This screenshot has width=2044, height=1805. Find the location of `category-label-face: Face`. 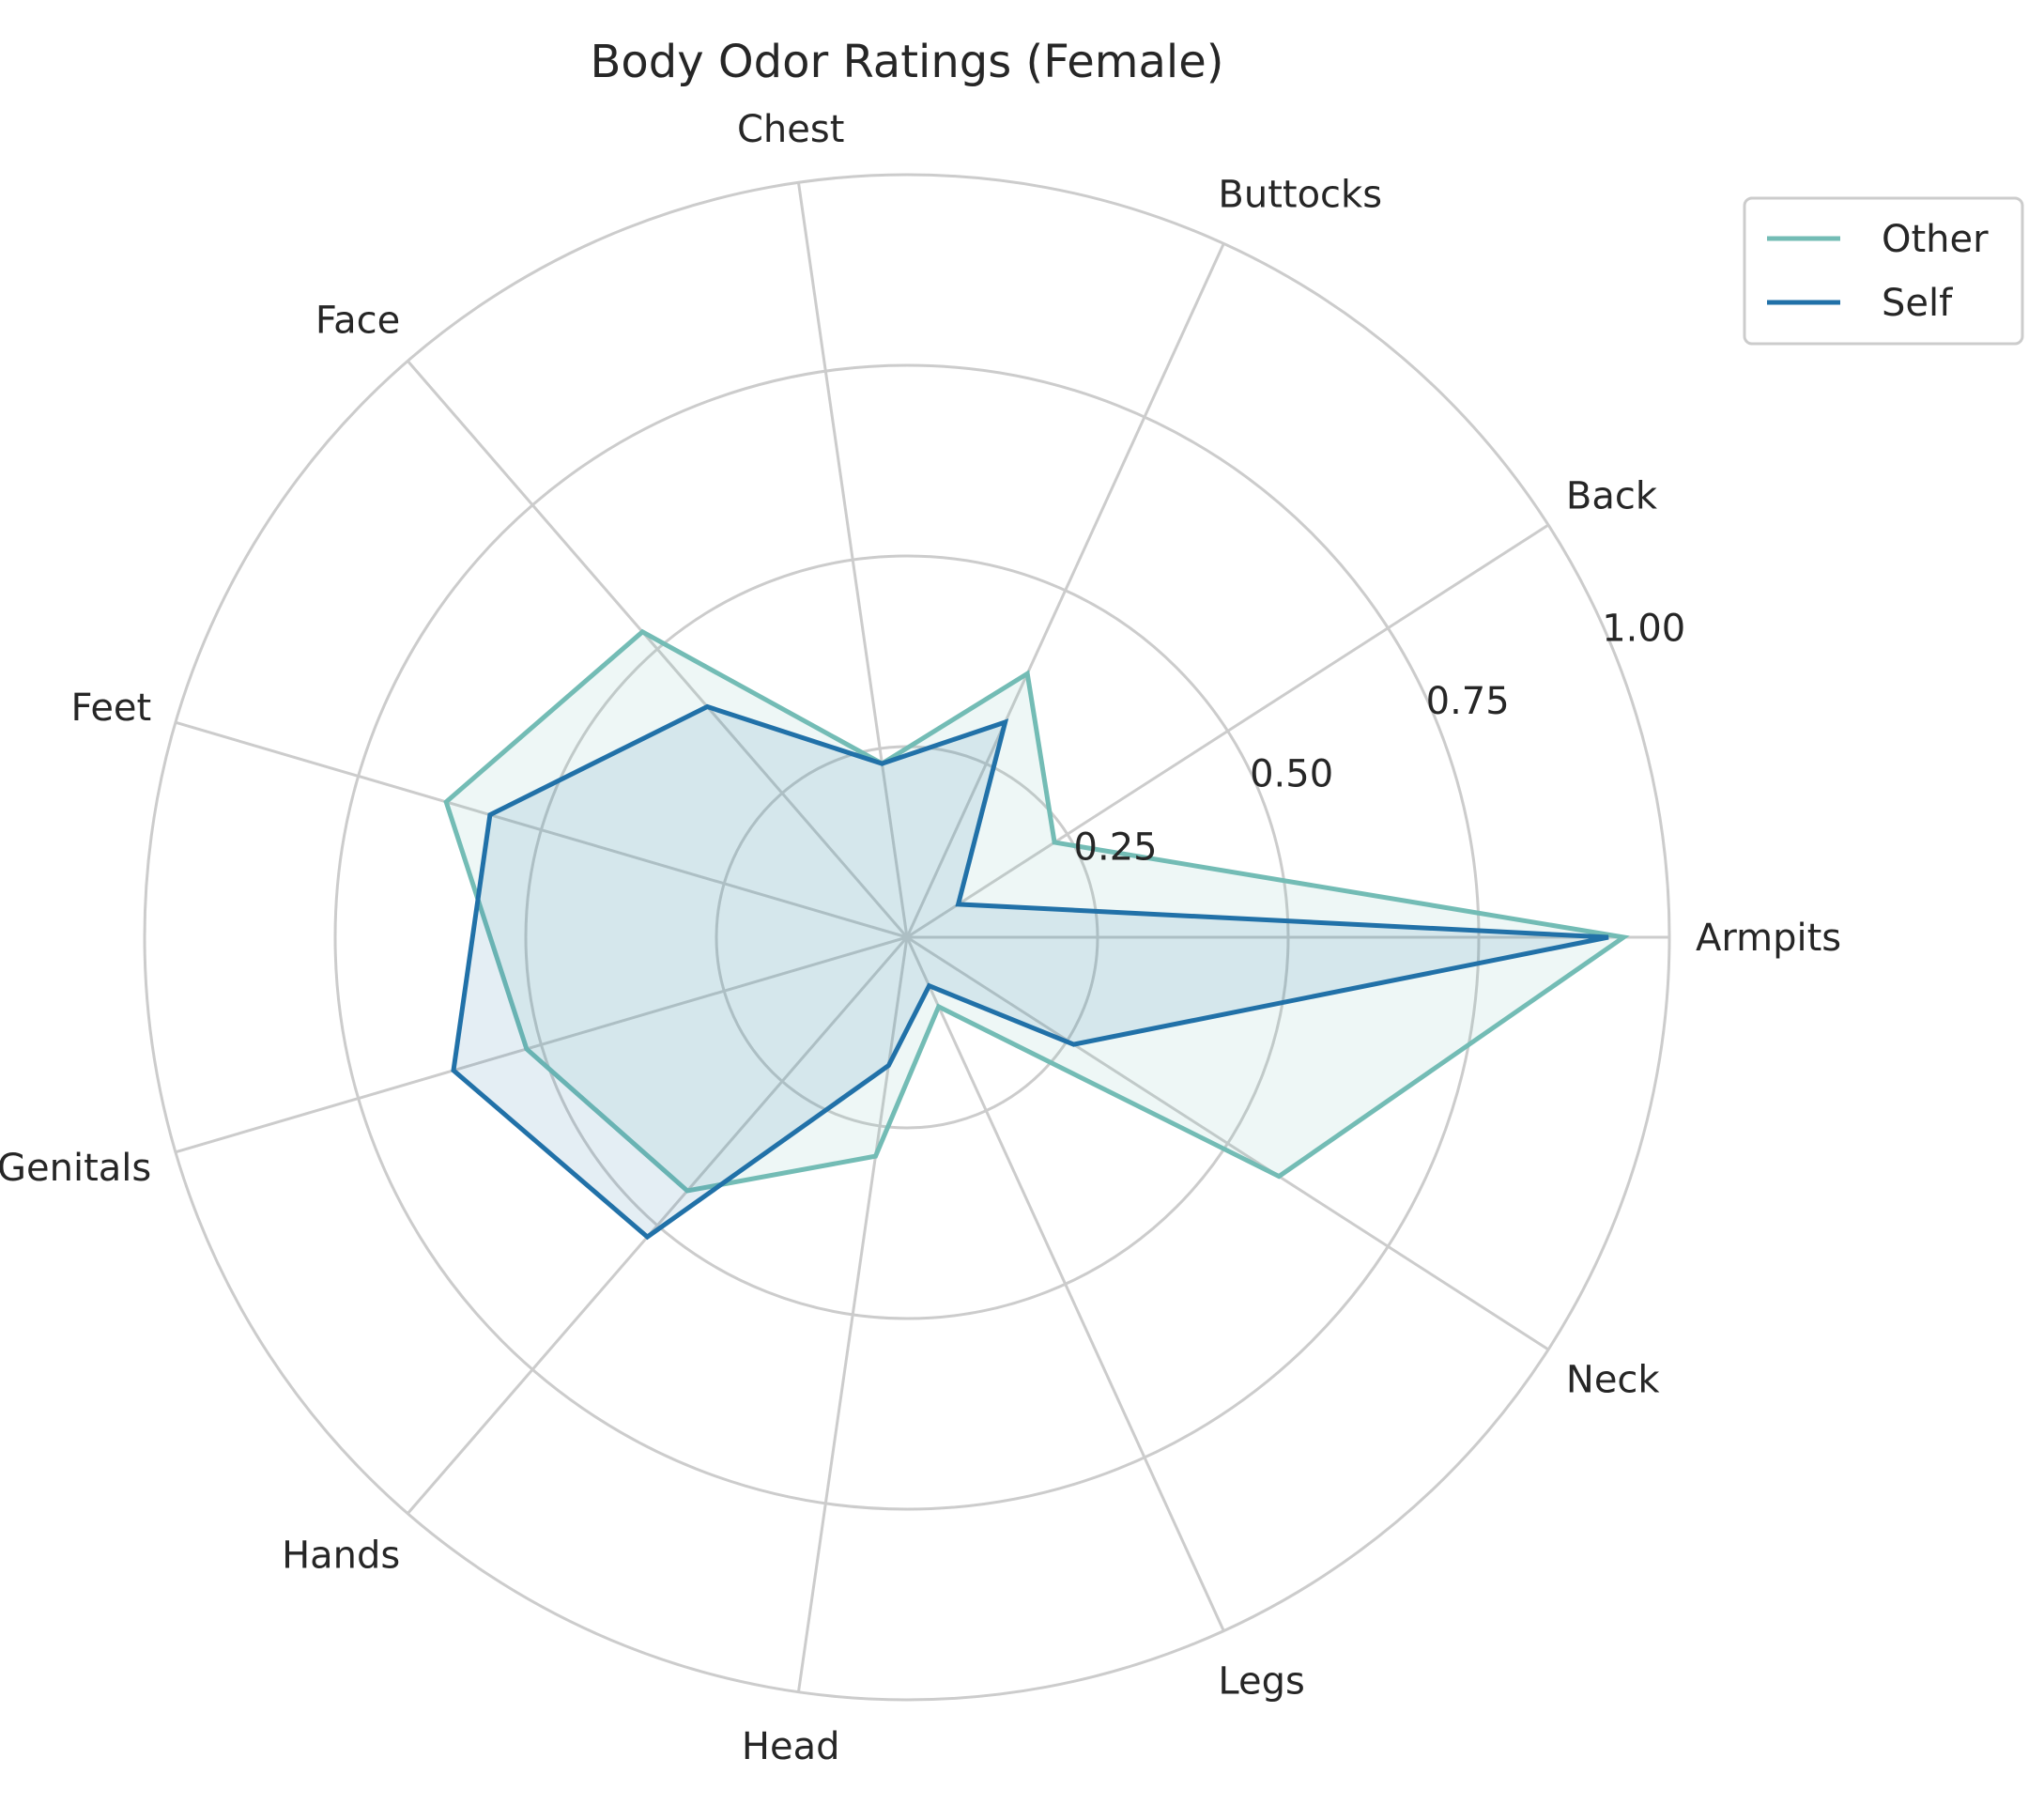

category-label-face: Face is located at coordinates (357, 320).